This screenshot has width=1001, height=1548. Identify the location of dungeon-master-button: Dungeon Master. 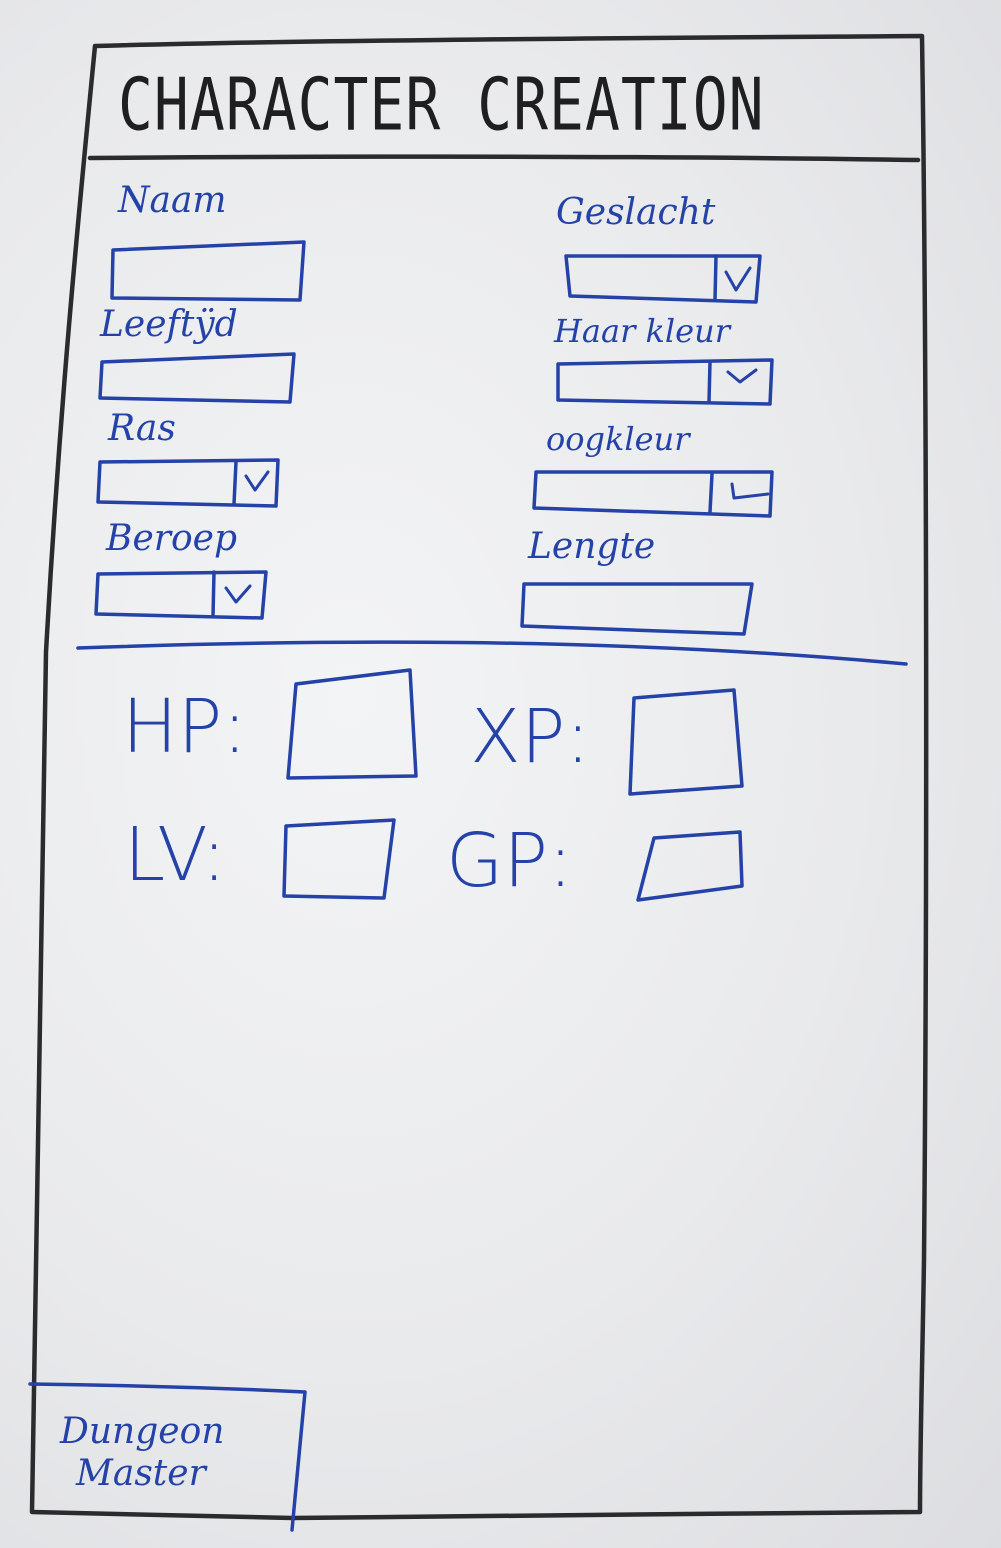
(167, 1457).